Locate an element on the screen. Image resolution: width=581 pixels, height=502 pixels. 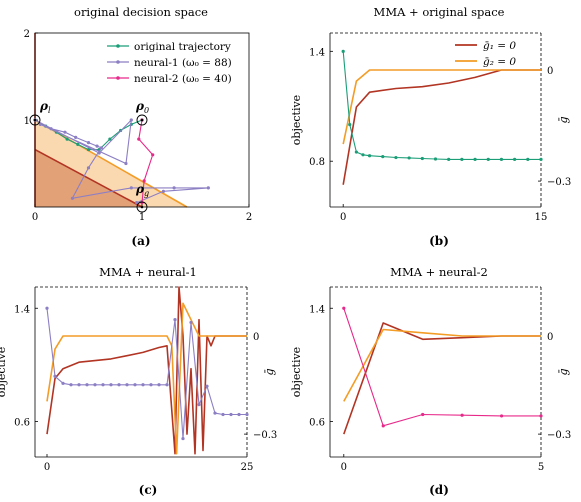
x-tick-label: 1 is located at coordinates (142, 217).